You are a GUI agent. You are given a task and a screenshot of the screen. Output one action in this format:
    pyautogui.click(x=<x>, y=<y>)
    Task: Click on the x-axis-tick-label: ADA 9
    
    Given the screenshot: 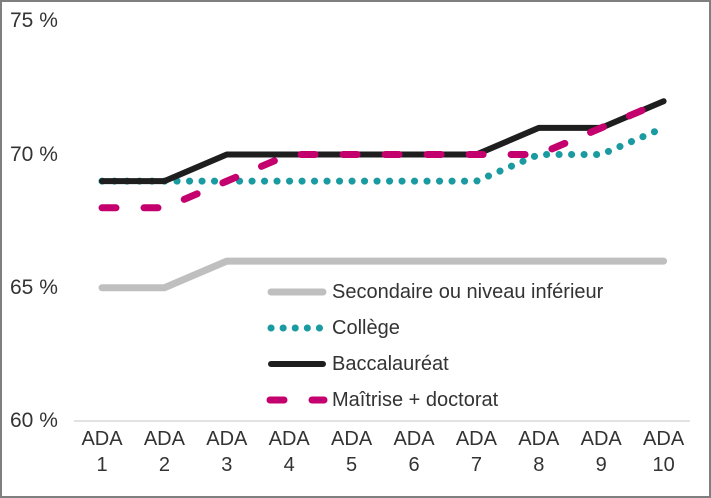 What is the action you would take?
    pyautogui.click(x=601, y=452)
    